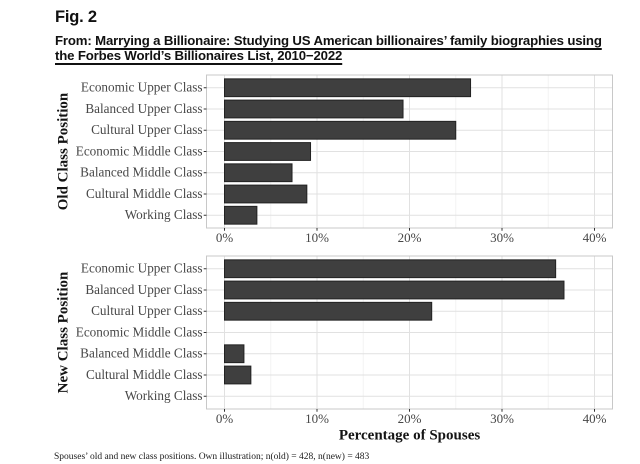 The width and height of the screenshot is (640, 464). Describe the element at coordinates (410, 436) in the screenshot. I see `svg-text: Percentage of Spouses` at that location.